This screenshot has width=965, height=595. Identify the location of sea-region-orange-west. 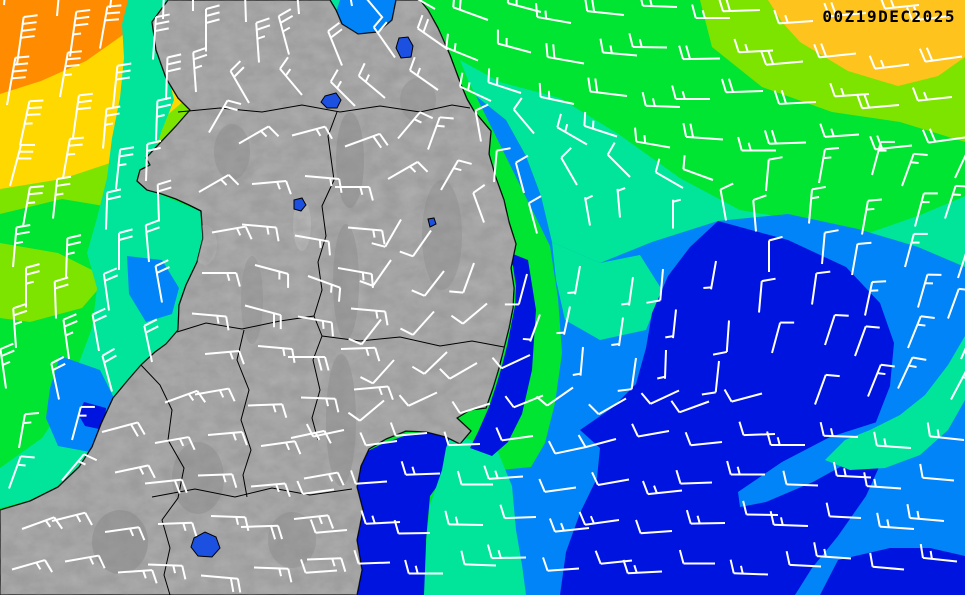
(78, 47).